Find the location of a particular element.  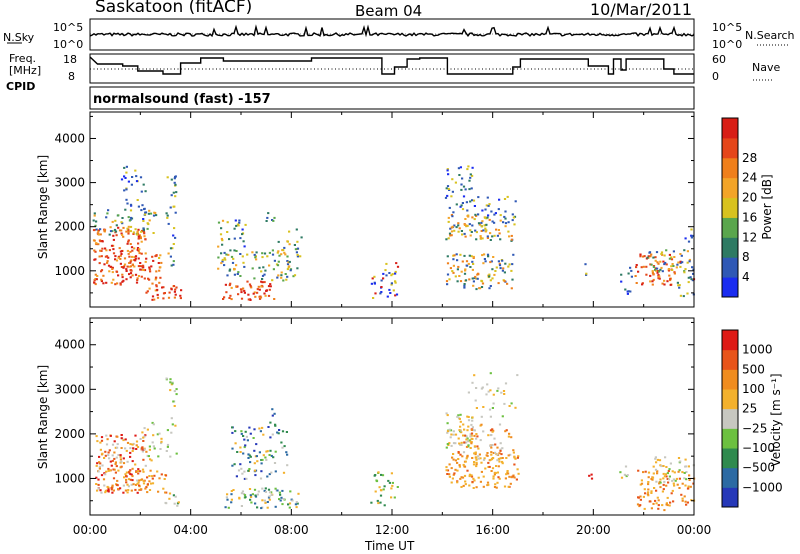

freq-right-tick-bottom: 0 is located at coordinates (715, 76).